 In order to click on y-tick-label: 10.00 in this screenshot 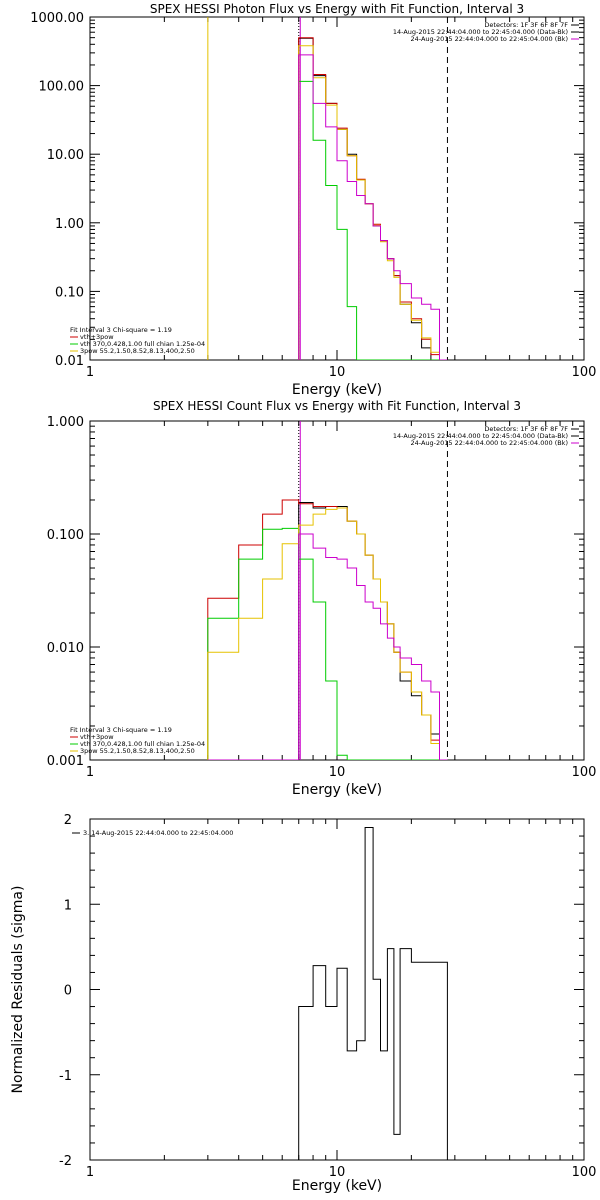, I will do `click(65, 155)`.